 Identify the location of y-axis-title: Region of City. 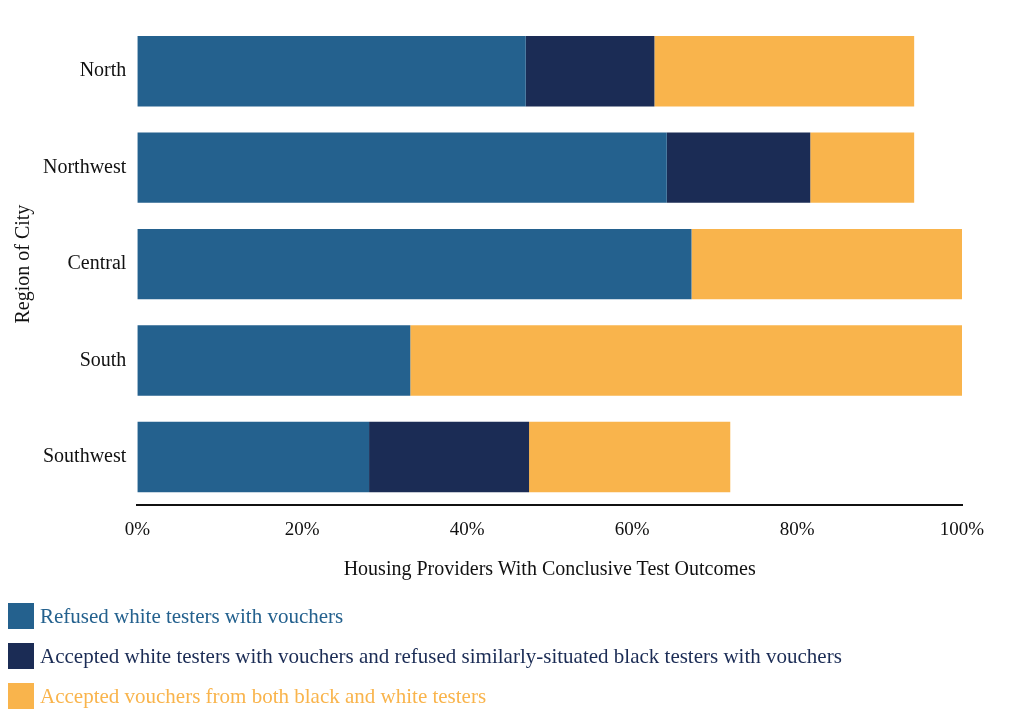
(23, 264).